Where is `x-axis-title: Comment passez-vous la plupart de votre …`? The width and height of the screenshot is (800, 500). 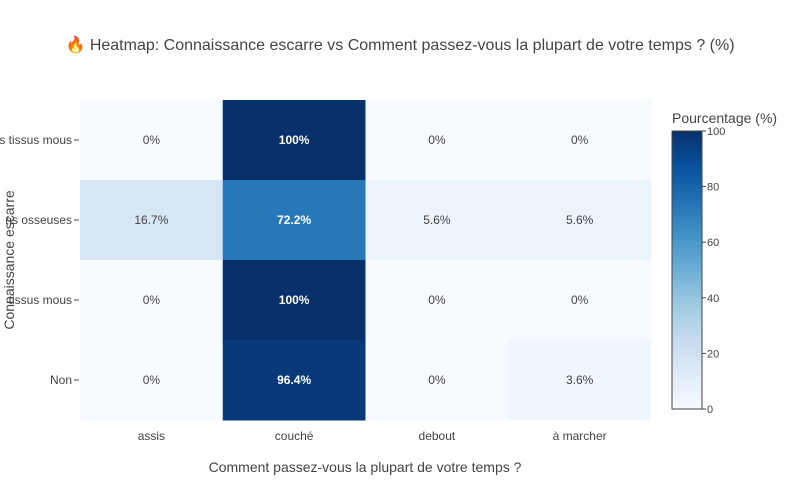 x-axis-title: Comment passez-vous la plupart de votre … is located at coordinates (365, 467).